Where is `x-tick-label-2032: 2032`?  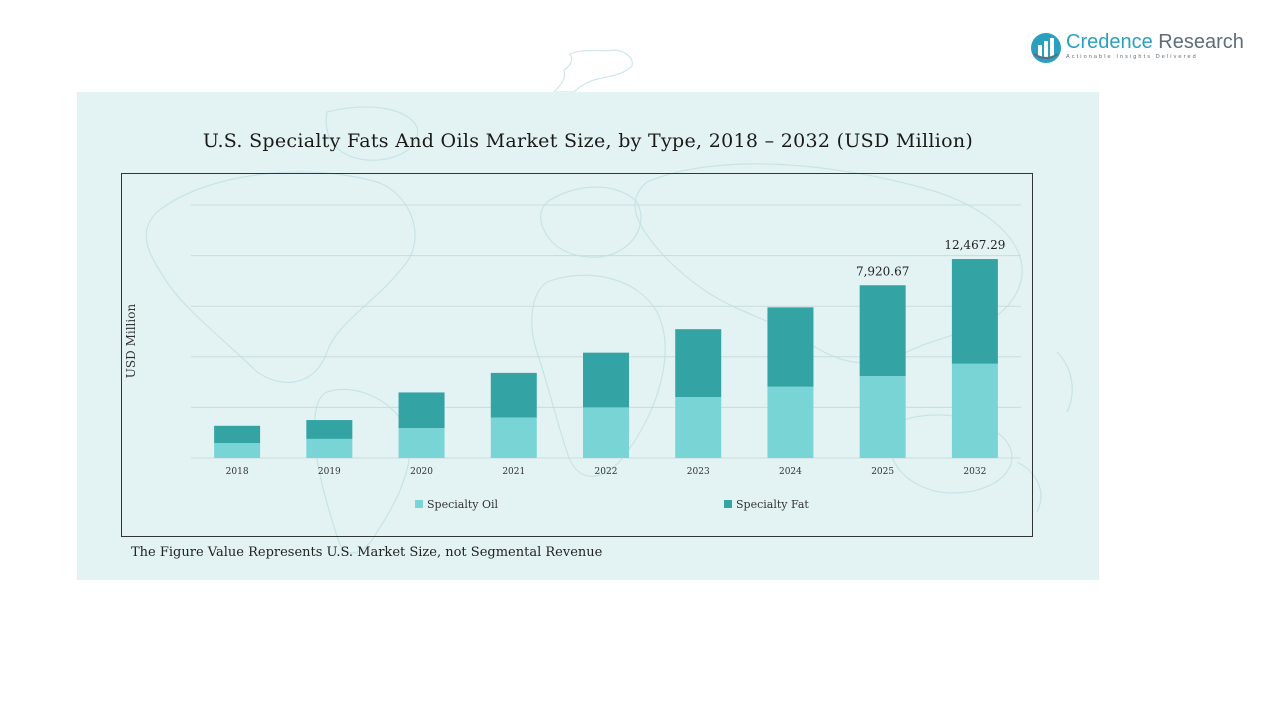
x-tick-label-2032: 2032 is located at coordinates (974, 472).